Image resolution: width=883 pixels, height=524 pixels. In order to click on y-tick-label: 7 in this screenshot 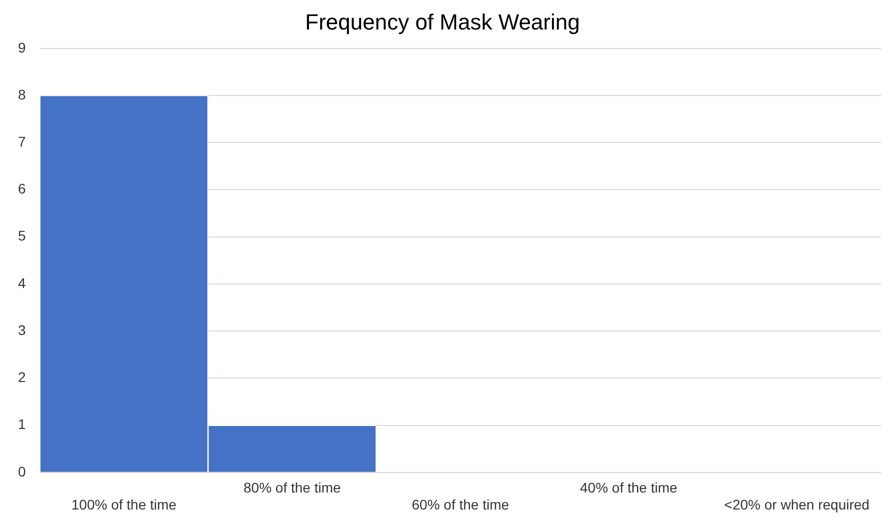, I will do `click(22, 141)`.